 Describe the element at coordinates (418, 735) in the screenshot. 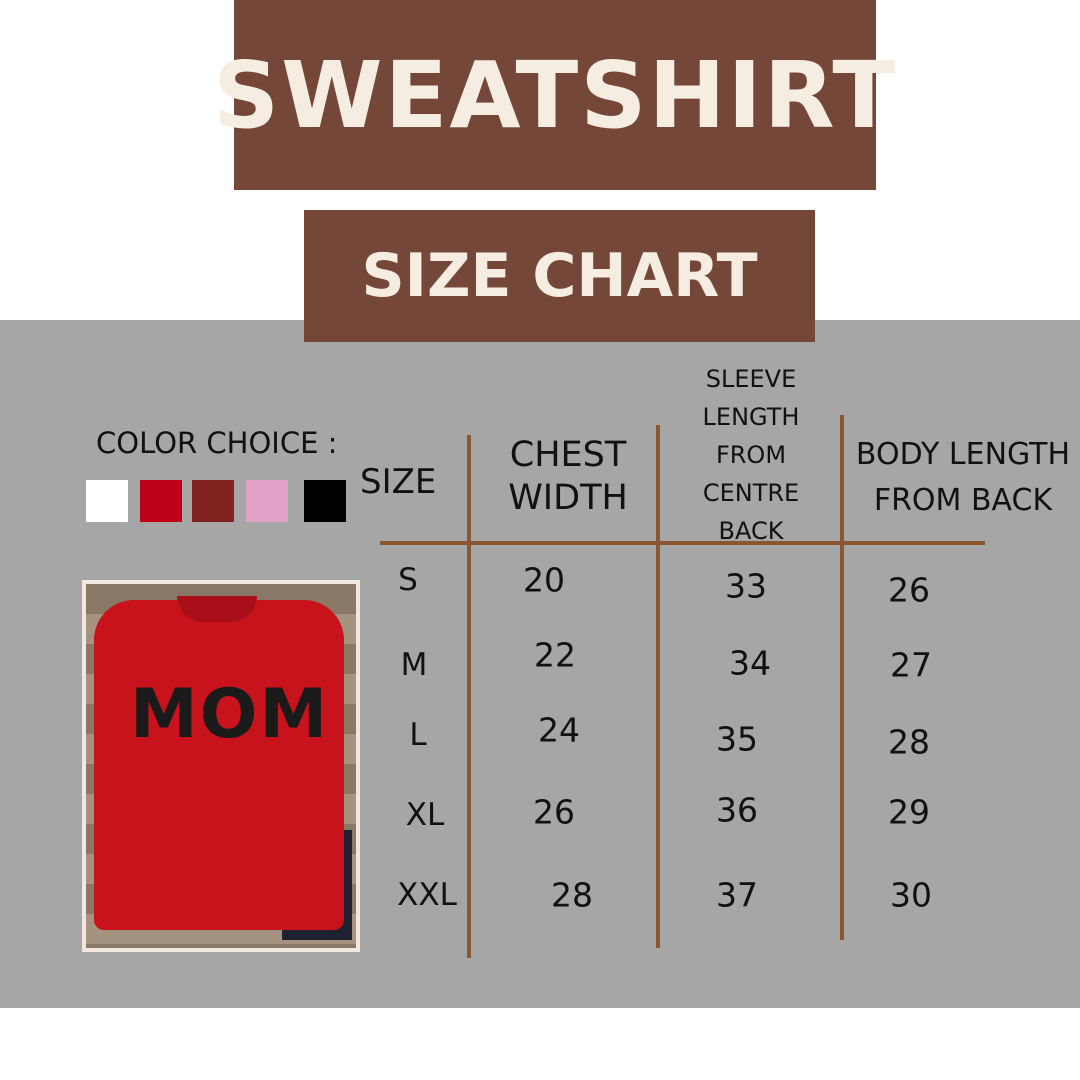

I see `cell-size: L` at that location.